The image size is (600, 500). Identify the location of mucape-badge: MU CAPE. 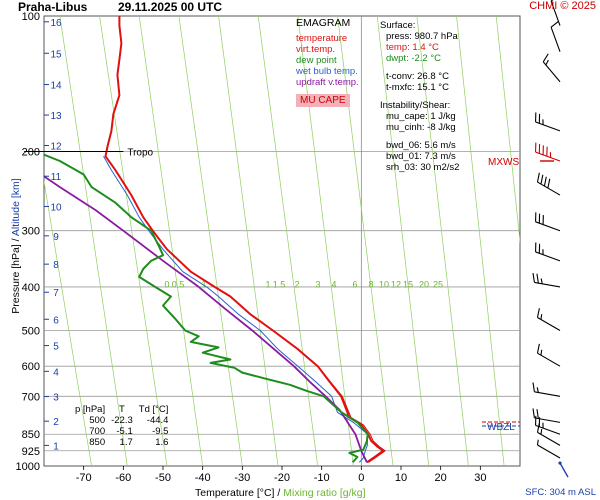
(323, 100).